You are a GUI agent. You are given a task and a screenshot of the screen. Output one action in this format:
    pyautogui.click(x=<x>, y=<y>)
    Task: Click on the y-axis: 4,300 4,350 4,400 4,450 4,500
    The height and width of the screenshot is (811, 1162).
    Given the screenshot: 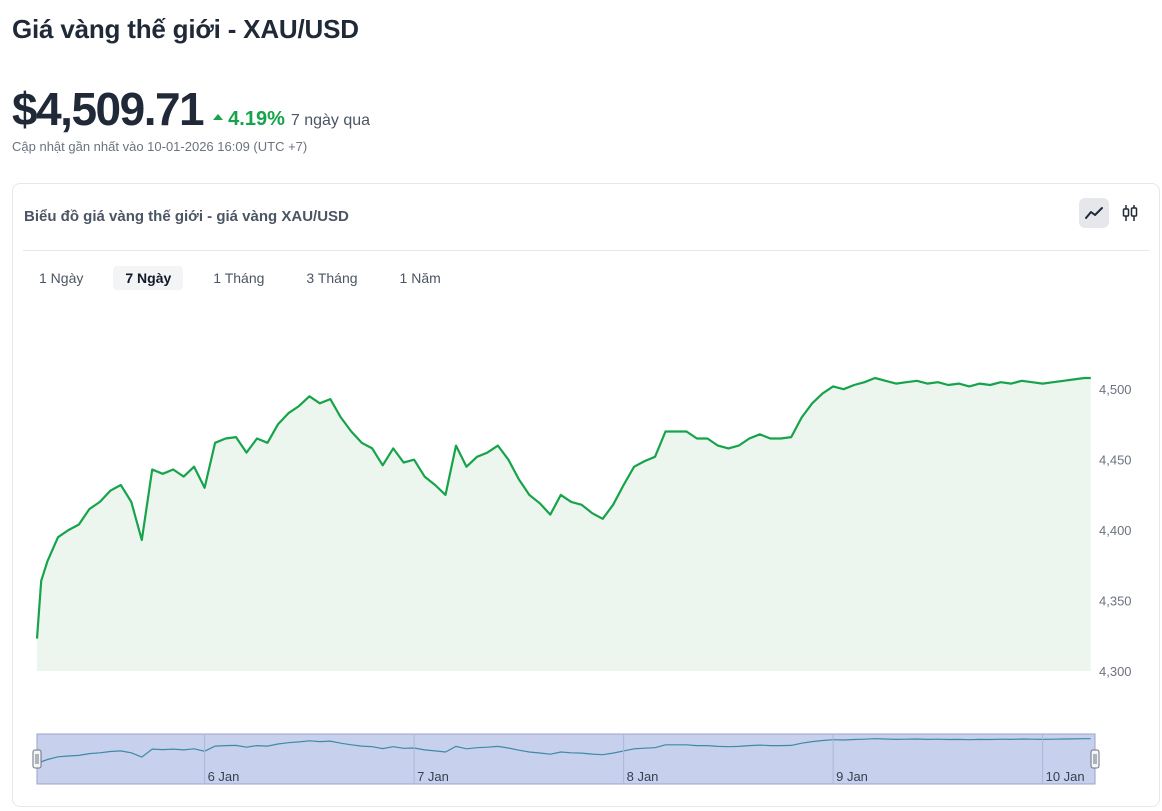 What is the action you would take?
    pyautogui.click(x=1115, y=530)
    